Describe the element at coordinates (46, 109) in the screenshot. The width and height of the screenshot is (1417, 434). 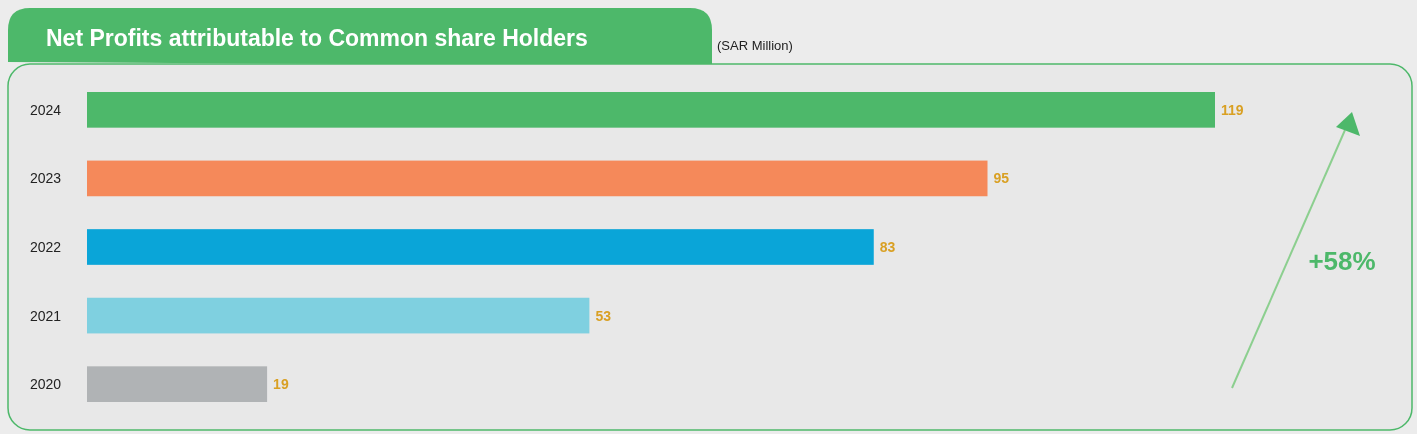
I see `y-tick-label: 2024` at that location.